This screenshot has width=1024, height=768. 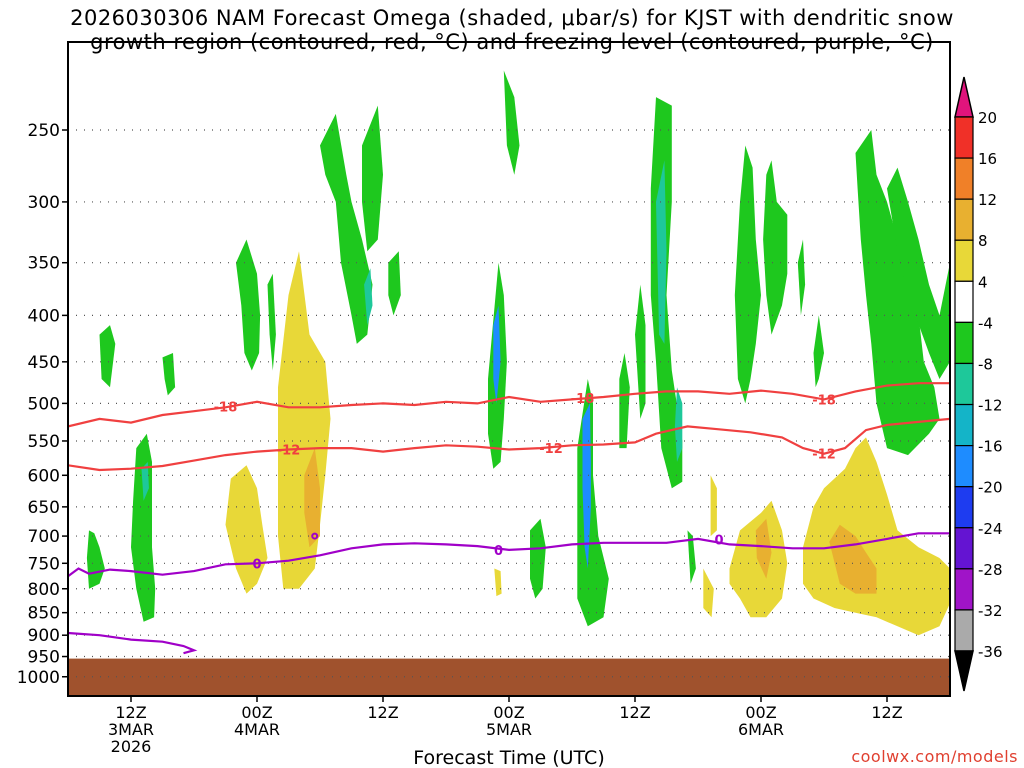 I want to click on colorbar-bottom-arrow, so click(x=964, y=671).